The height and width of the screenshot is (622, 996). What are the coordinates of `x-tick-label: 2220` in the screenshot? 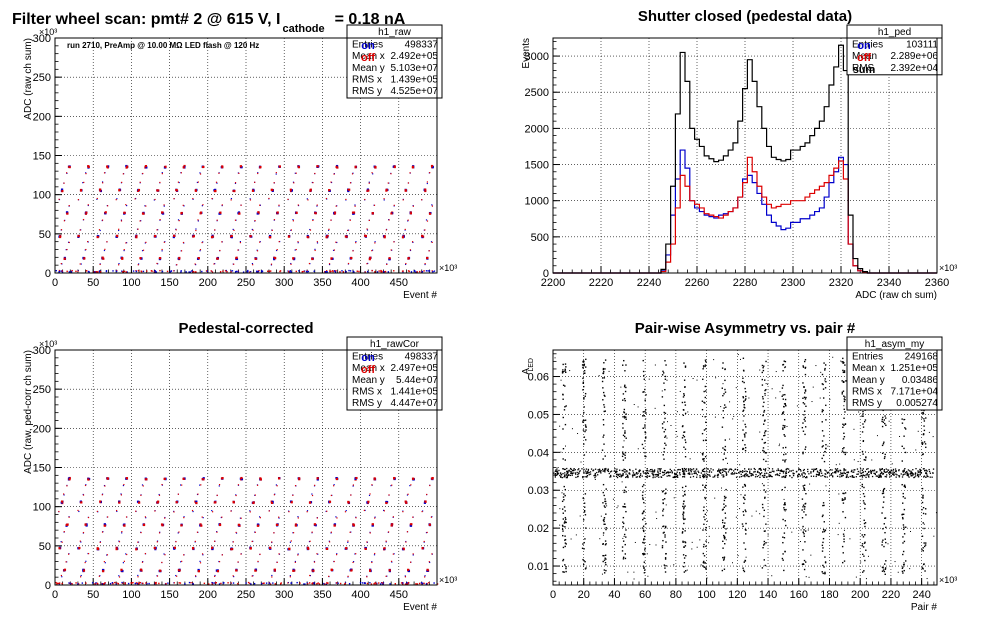 It's located at (601, 283).